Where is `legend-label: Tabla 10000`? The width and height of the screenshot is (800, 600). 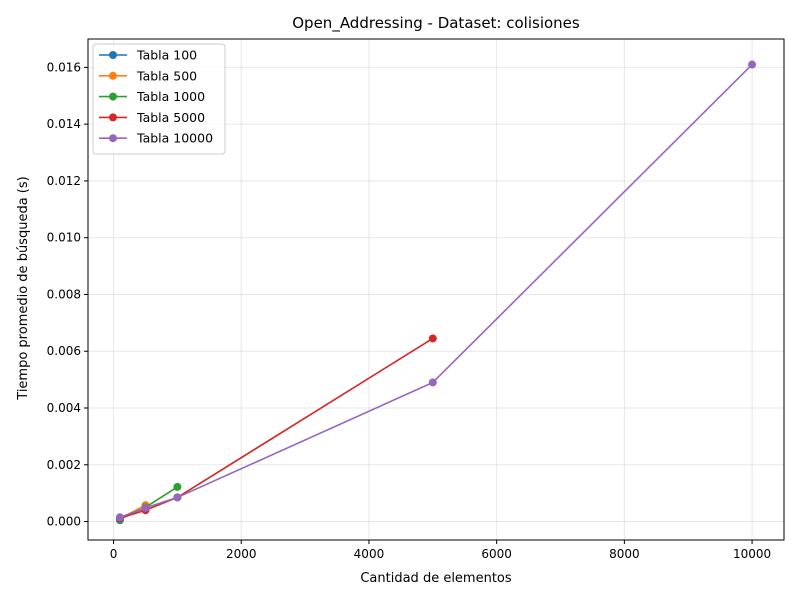 legend-label: Tabla 10000 is located at coordinates (174, 138).